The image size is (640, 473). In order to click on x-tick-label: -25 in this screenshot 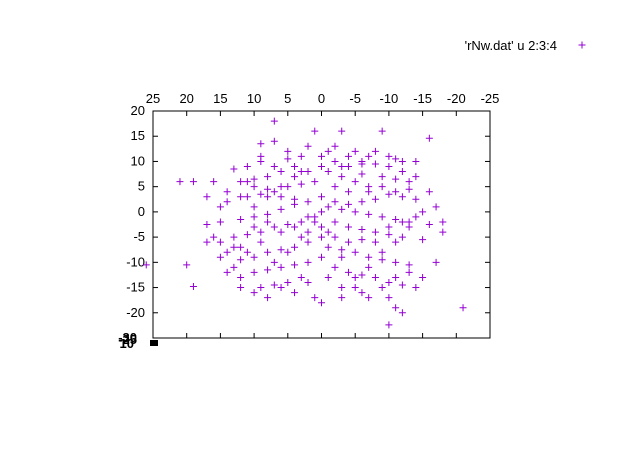, I will do `click(490, 98)`.